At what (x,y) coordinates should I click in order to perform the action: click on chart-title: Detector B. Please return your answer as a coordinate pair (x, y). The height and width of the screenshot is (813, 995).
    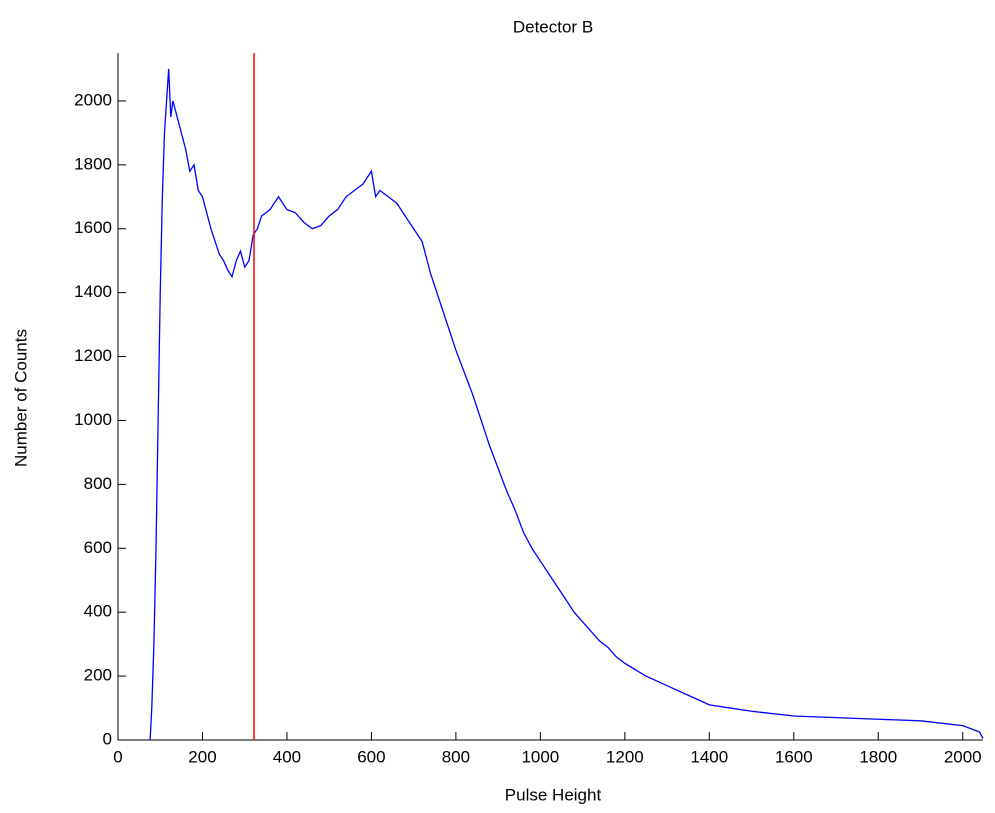
    Looking at the image, I should click on (553, 26).